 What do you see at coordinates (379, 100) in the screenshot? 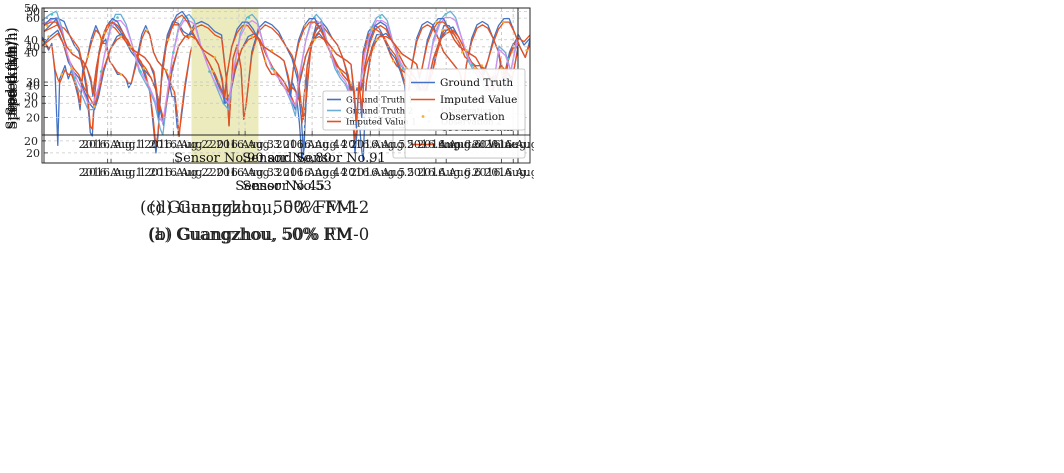
I see `legend-label: Ground Truth 1` at bounding box center [379, 100].